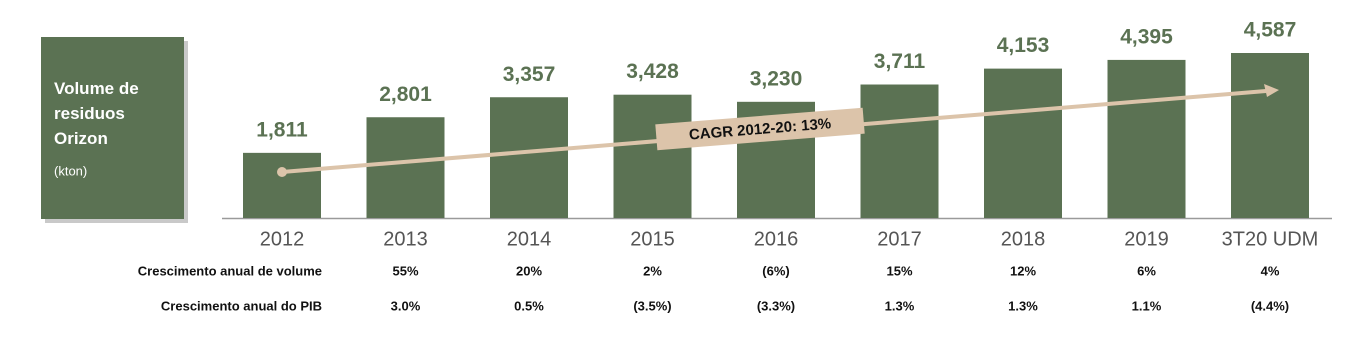 This screenshot has width=1366, height=344. What do you see at coordinates (230, 270) in the screenshot?
I see `row-label: Crescimento anual de volume` at bounding box center [230, 270].